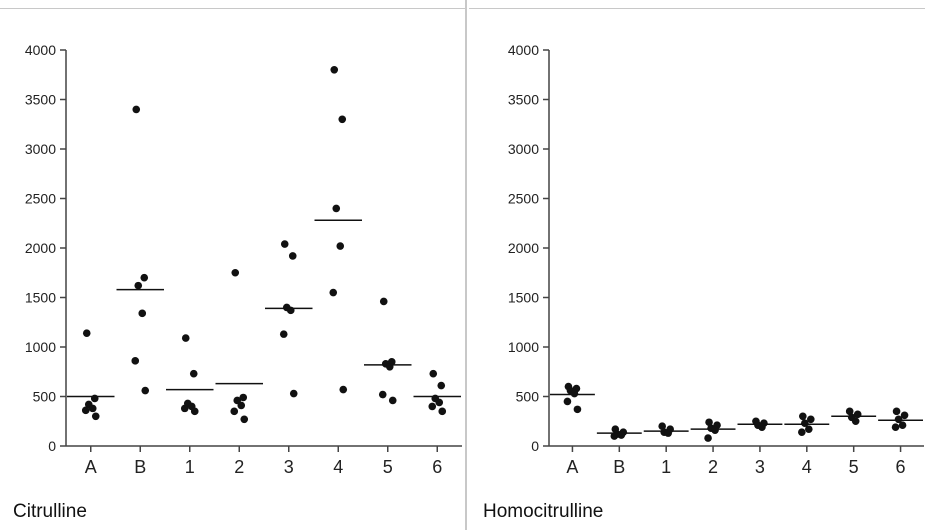 The width and height of the screenshot is (925, 530). I want to click on y-tick-label: 500, so click(528, 397).